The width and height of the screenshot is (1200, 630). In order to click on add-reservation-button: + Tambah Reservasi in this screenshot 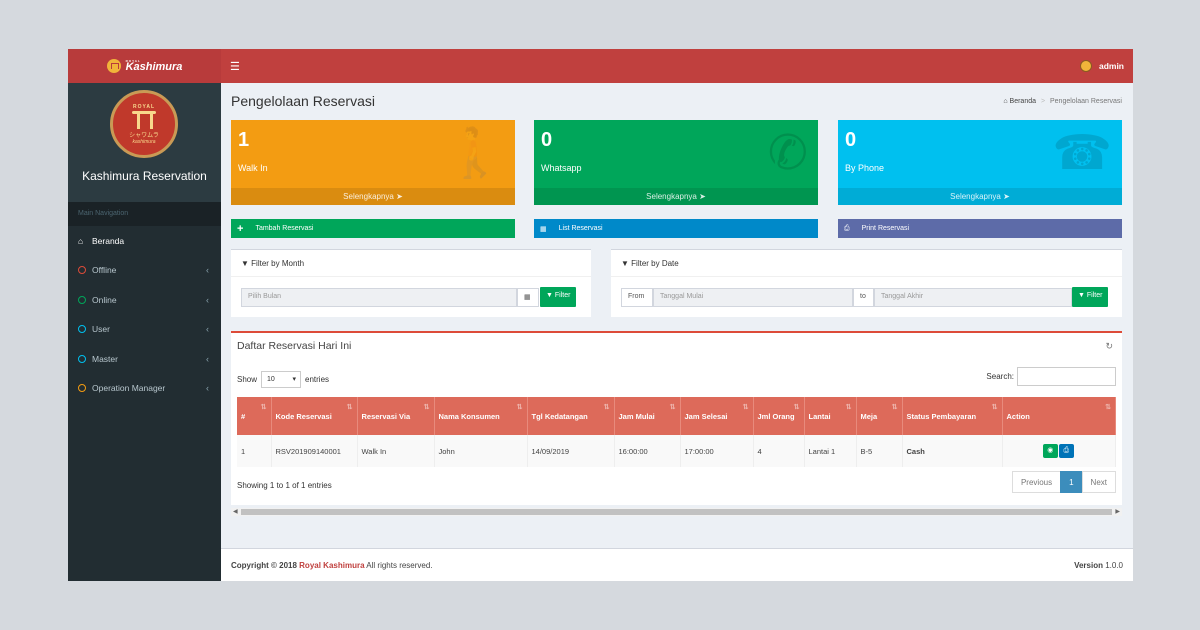, I will do `click(373, 228)`.